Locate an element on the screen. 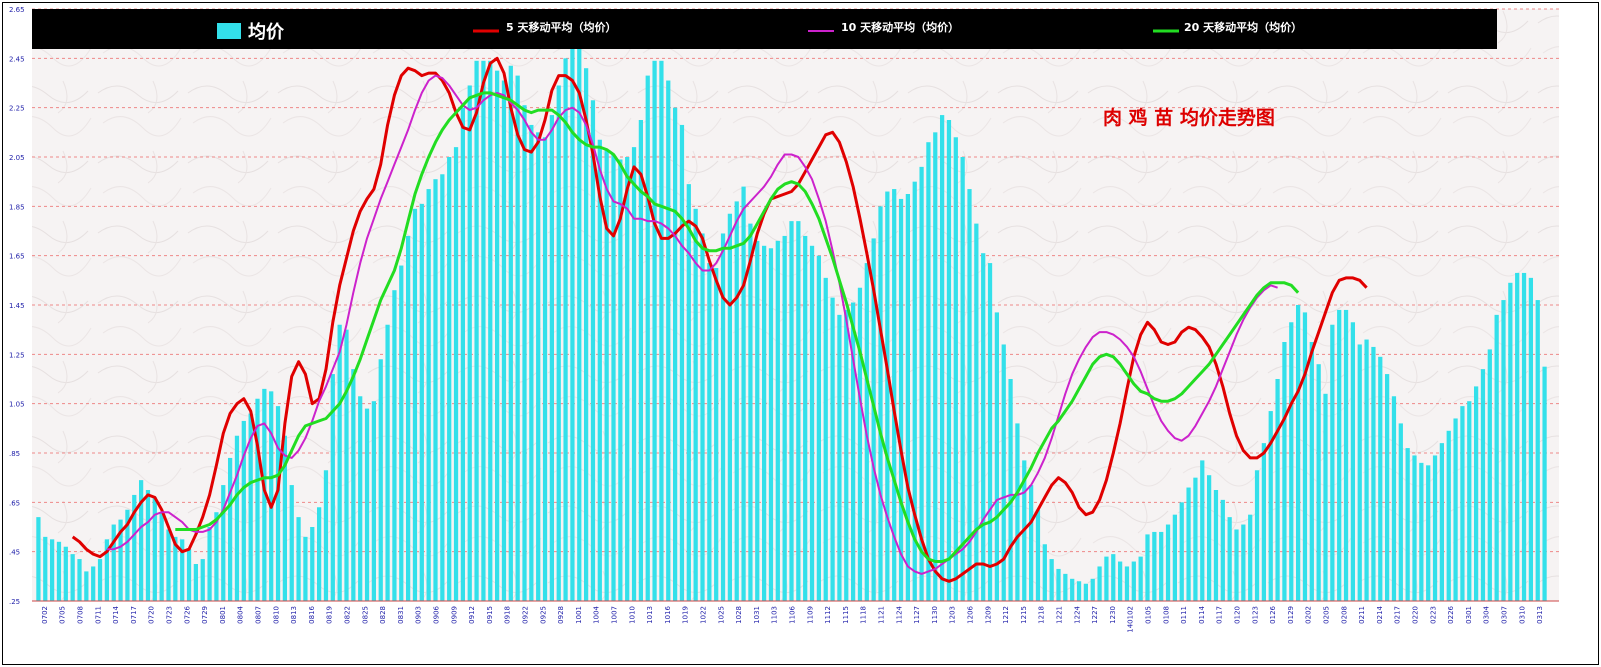 The image size is (1601, 667). x-tick-label: 0819 is located at coordinates (330, 615).